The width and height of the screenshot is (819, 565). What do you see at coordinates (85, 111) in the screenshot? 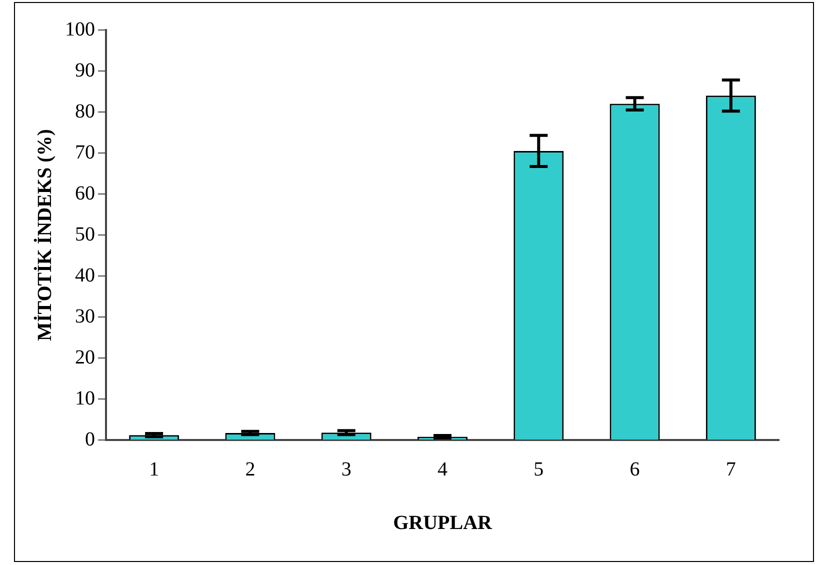
I see `y-tick-label: 80` at bounding box center [85, 111].